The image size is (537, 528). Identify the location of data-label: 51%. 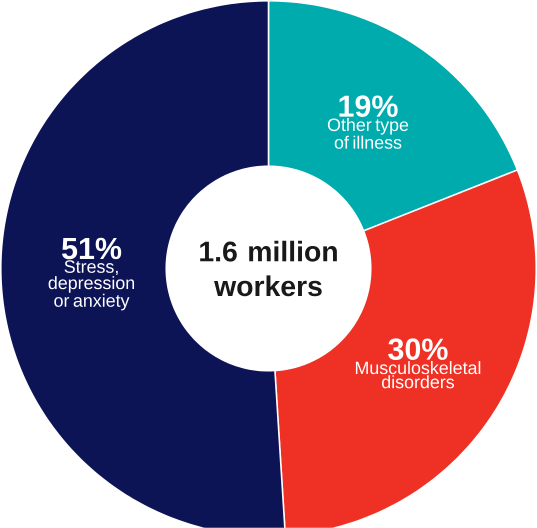
(92, 249).